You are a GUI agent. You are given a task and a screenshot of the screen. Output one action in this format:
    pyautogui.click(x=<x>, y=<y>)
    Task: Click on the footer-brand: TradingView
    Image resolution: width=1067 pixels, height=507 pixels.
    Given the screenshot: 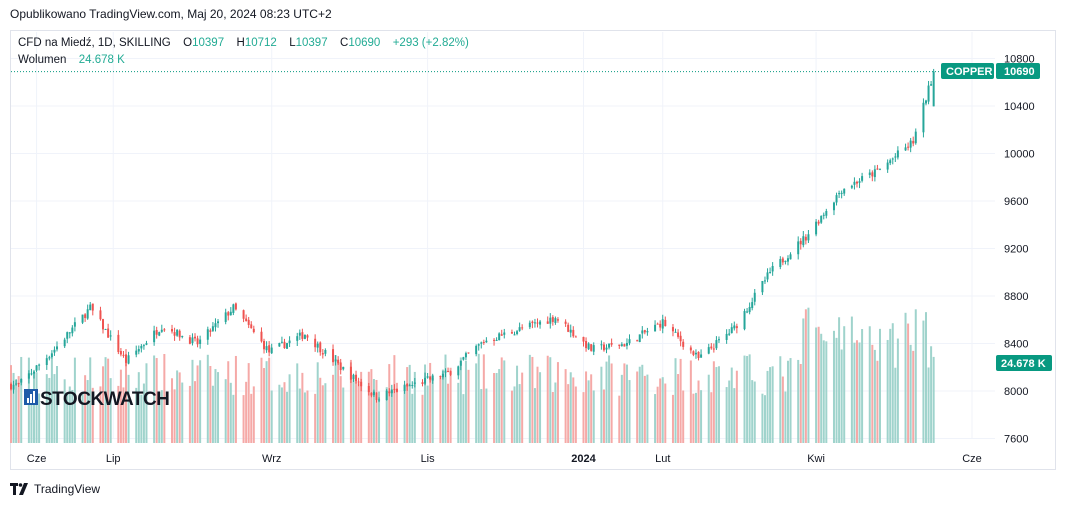 What is the action you would take?
    pyautogui.click(x=67, y=489)
    